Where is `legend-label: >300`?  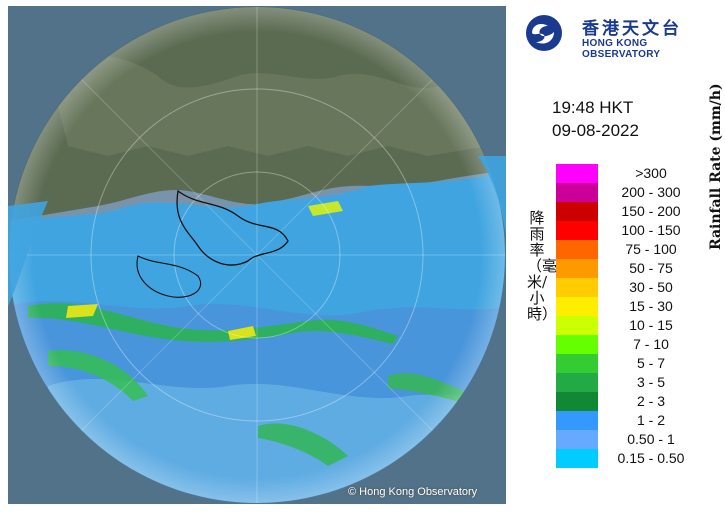
legend-label: >300 is located at coordinates (651, 173).